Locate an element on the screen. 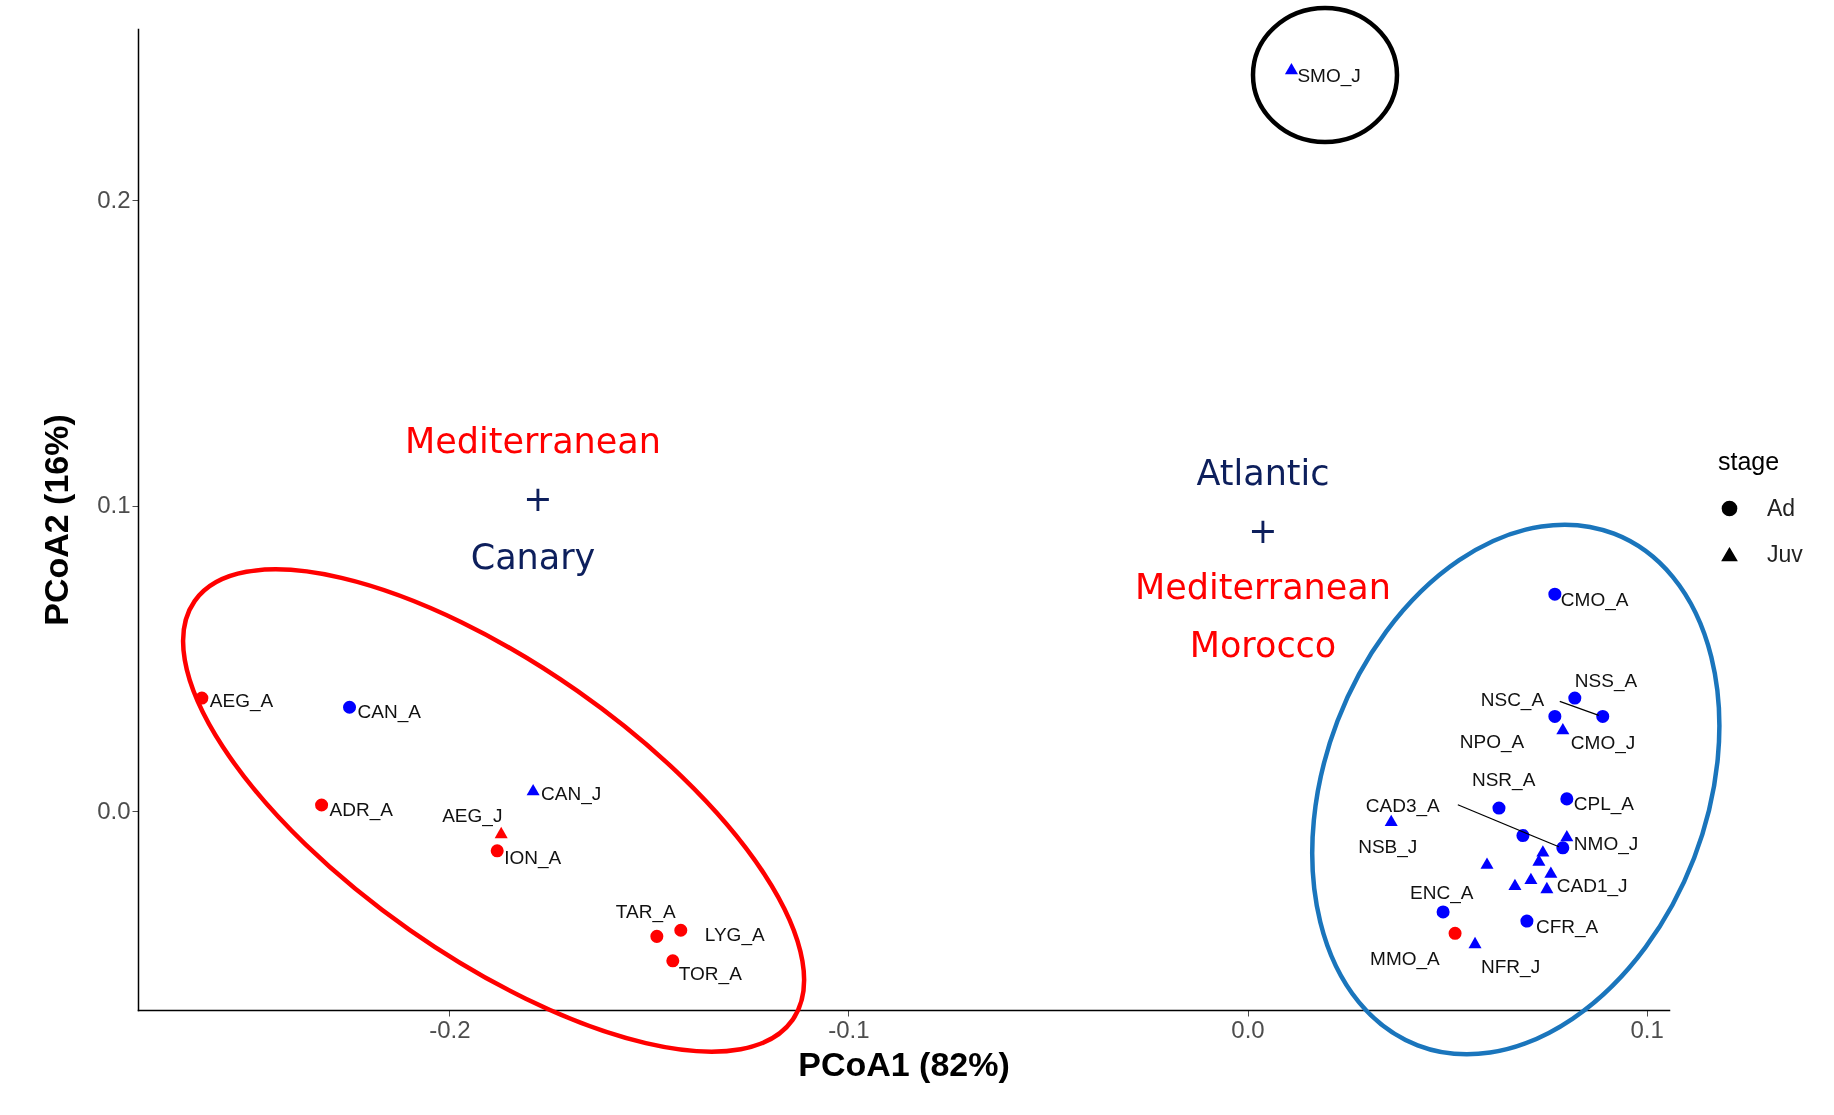  annotation: NSB_J is located at coordinates (1388, 847).